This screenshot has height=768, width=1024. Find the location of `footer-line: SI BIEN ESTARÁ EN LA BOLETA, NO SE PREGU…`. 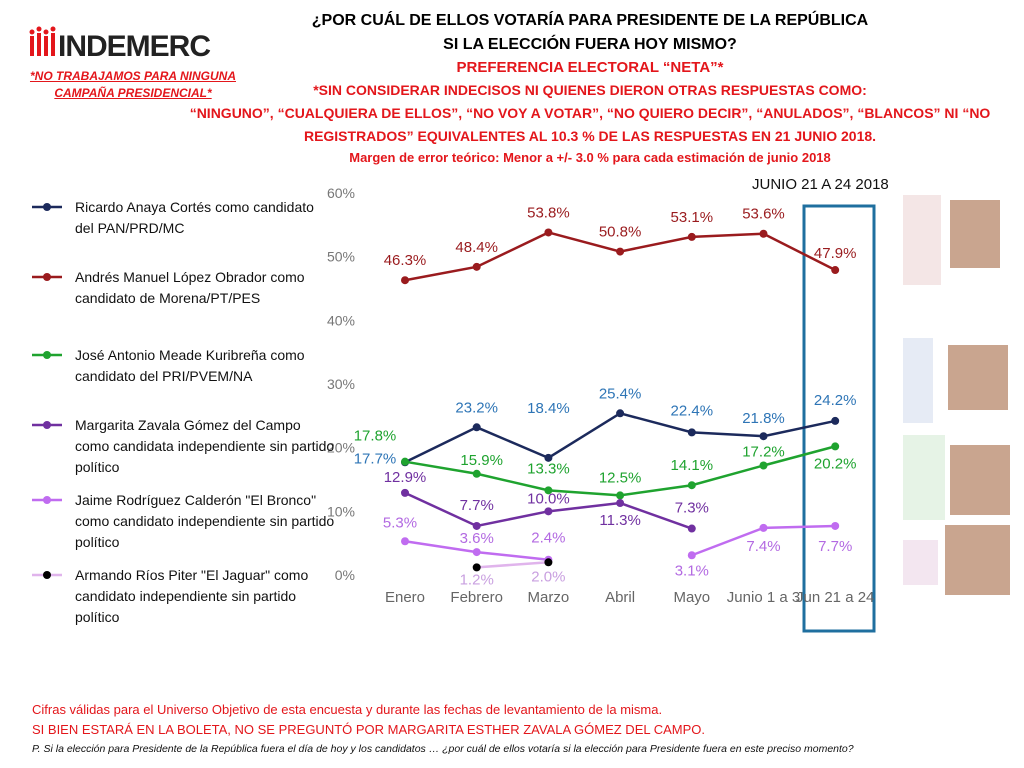

footer-line: SI BIEN ESTARÁ EN LA BOLETA, NO SE PREGU… is located at coordinates (369, 729).